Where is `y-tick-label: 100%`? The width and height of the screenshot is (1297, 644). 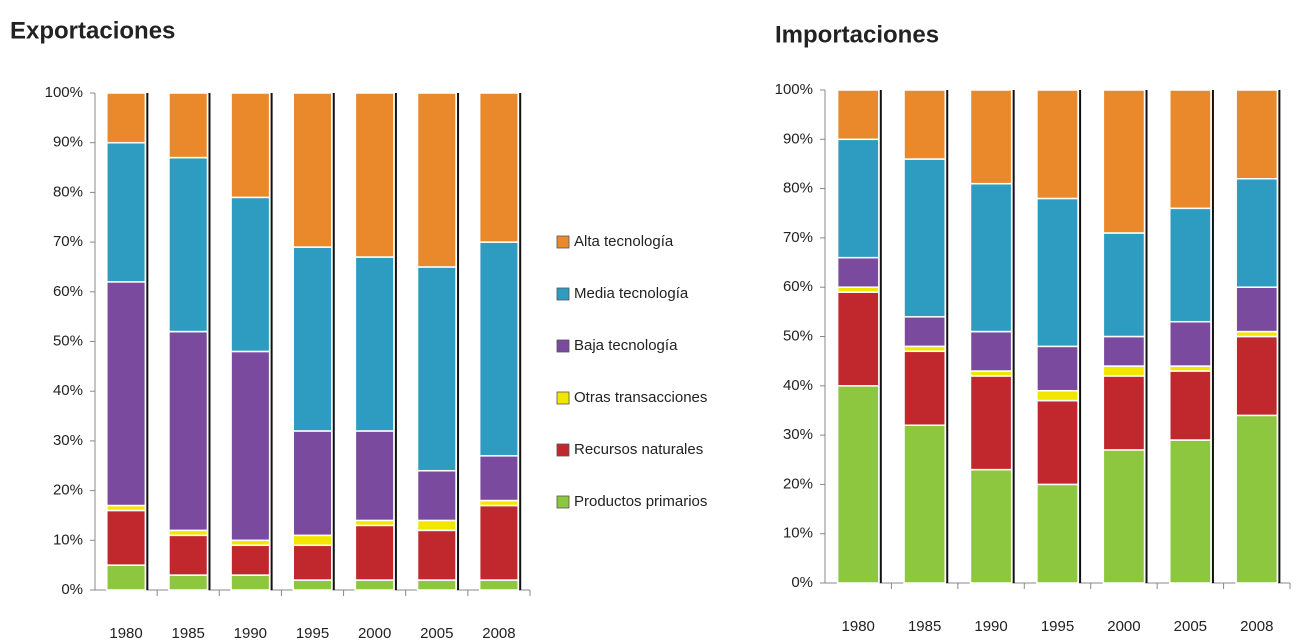 y-tick-label: 100% is located at coordinates (794, 89).